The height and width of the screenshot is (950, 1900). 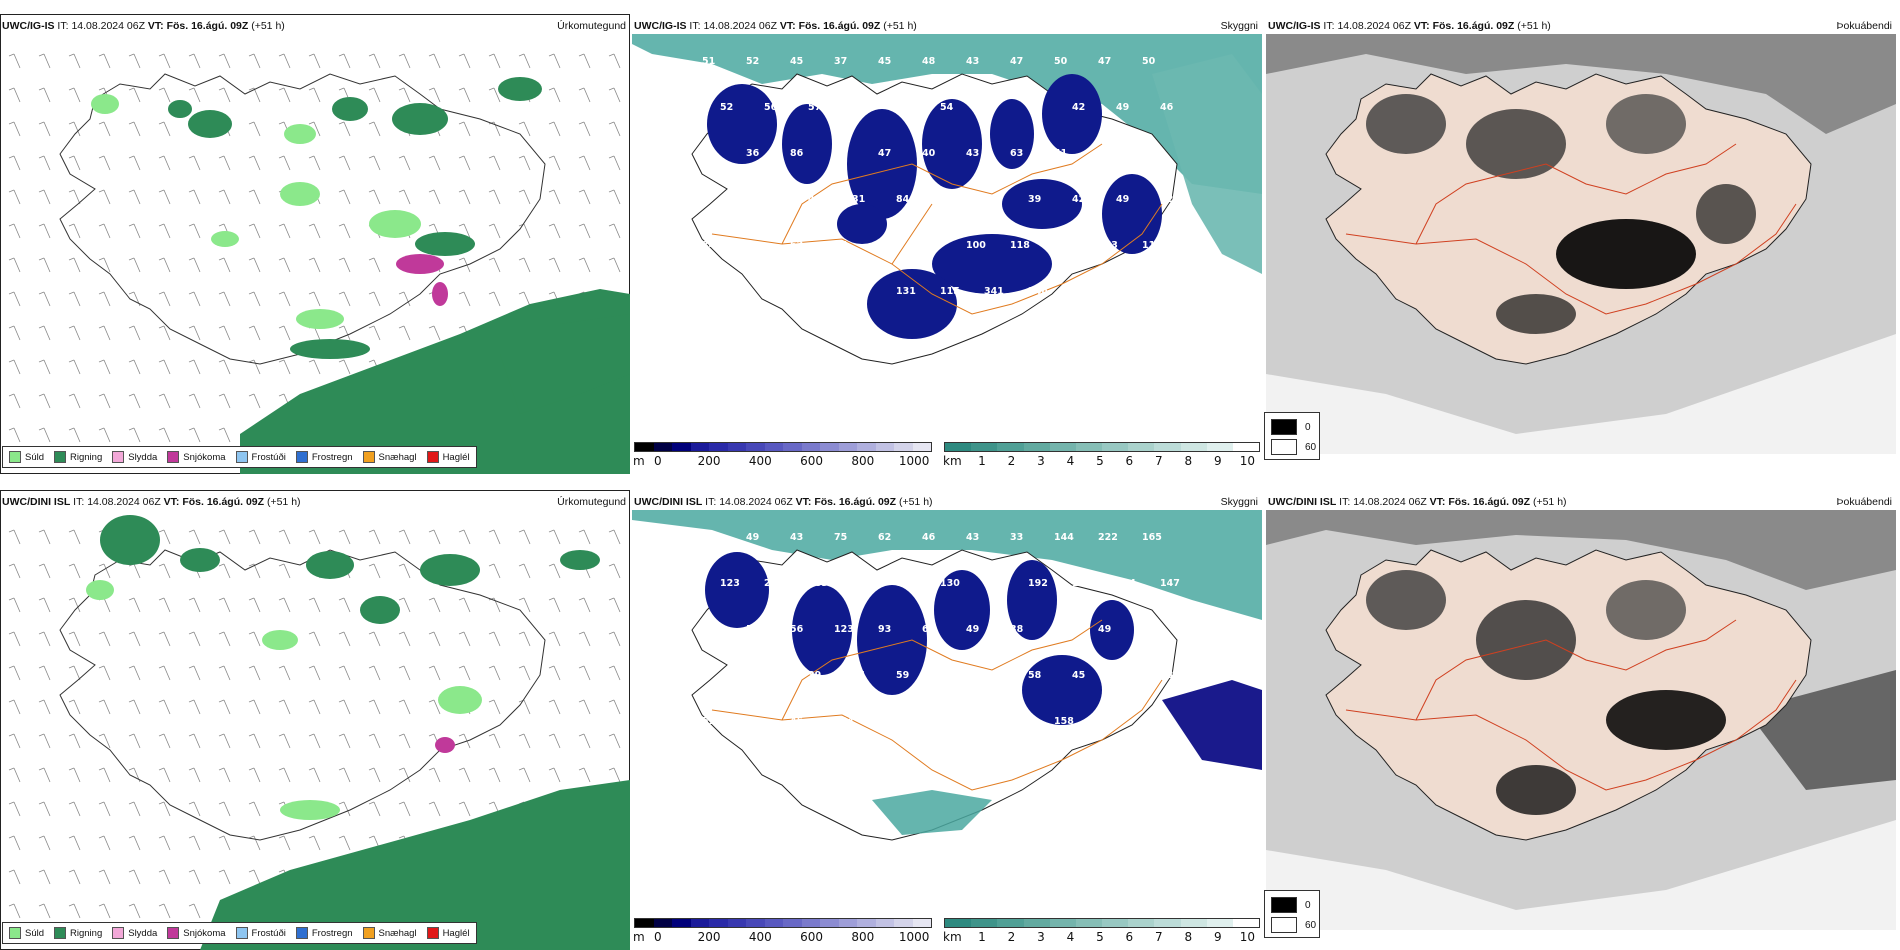 I want to click on cloud-base-label: 165, so click(x=1152, y=537).